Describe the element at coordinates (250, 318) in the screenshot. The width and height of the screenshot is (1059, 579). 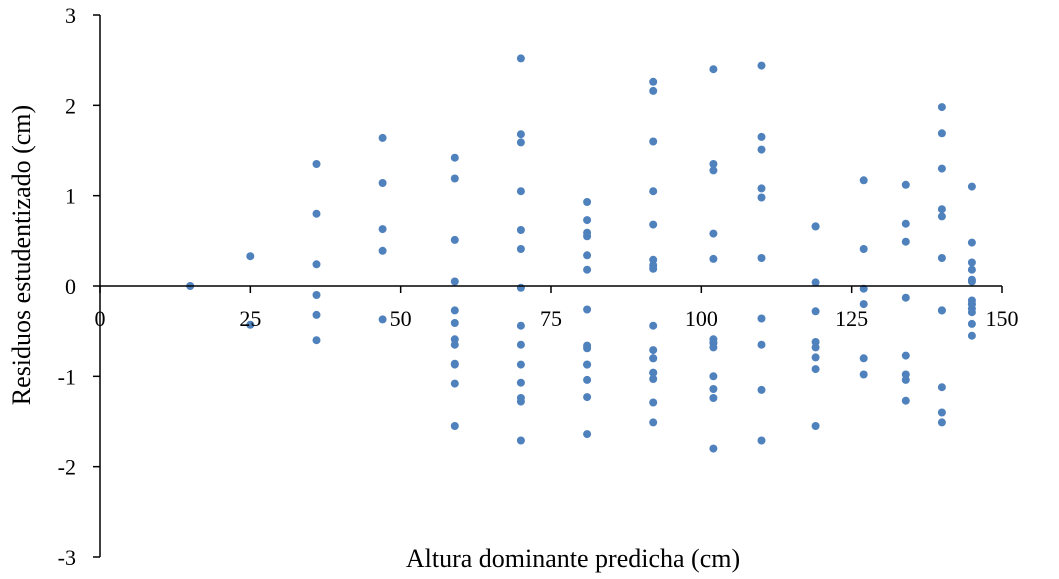
I see `x-tick-label: 25` at that location.